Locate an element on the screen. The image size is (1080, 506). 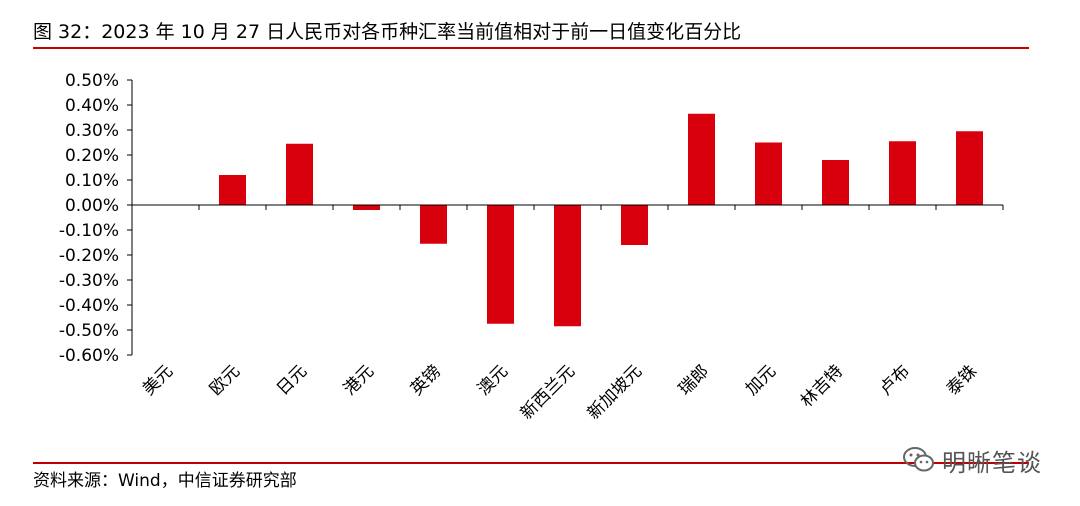
y-tick-label: -0.50% is located at coordinates (89, 331).